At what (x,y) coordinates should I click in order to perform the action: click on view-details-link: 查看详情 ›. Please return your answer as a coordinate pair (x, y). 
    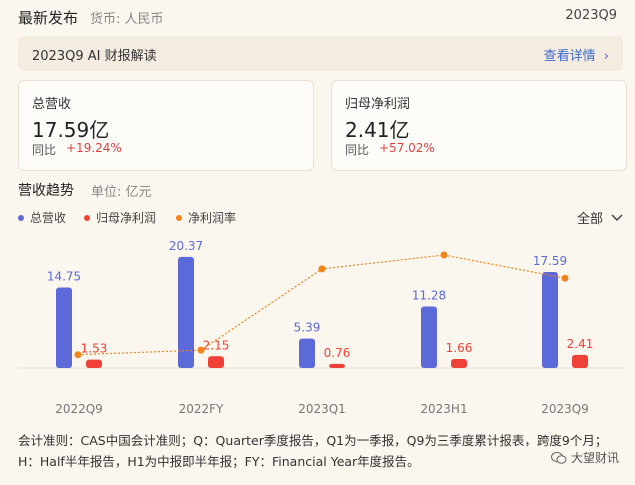
    Looking at the image, I should click on (576, 54).